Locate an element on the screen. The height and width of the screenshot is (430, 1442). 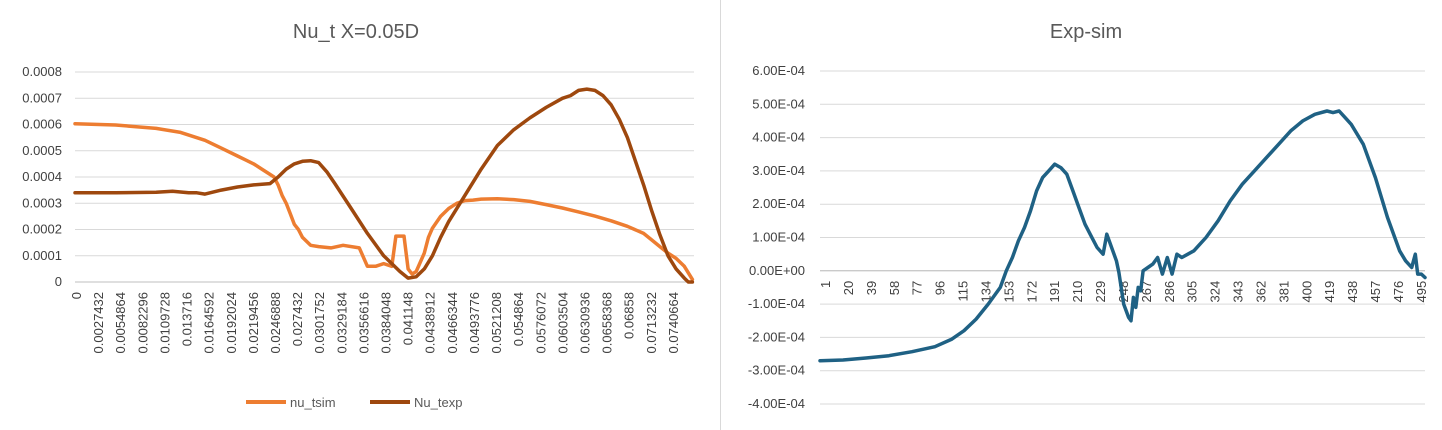
x-tick-label: 343 is located at coordinates (1238, 292).